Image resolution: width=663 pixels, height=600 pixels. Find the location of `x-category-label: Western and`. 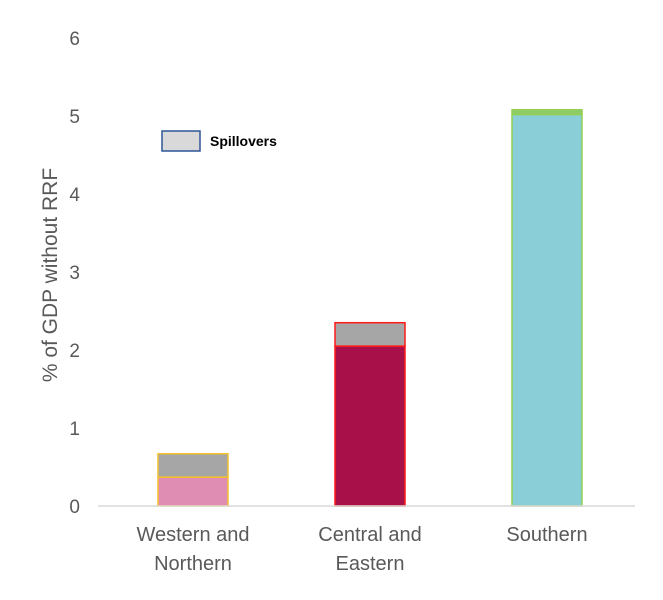

x-category-label: Western and is located at coordinates (192, 535).